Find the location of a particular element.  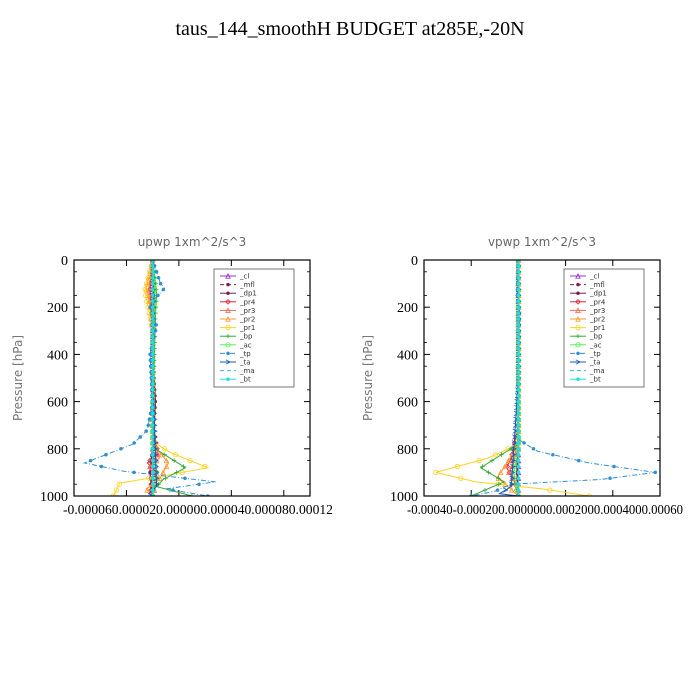

legend-label: _ac is located at coordinates (245, 345).